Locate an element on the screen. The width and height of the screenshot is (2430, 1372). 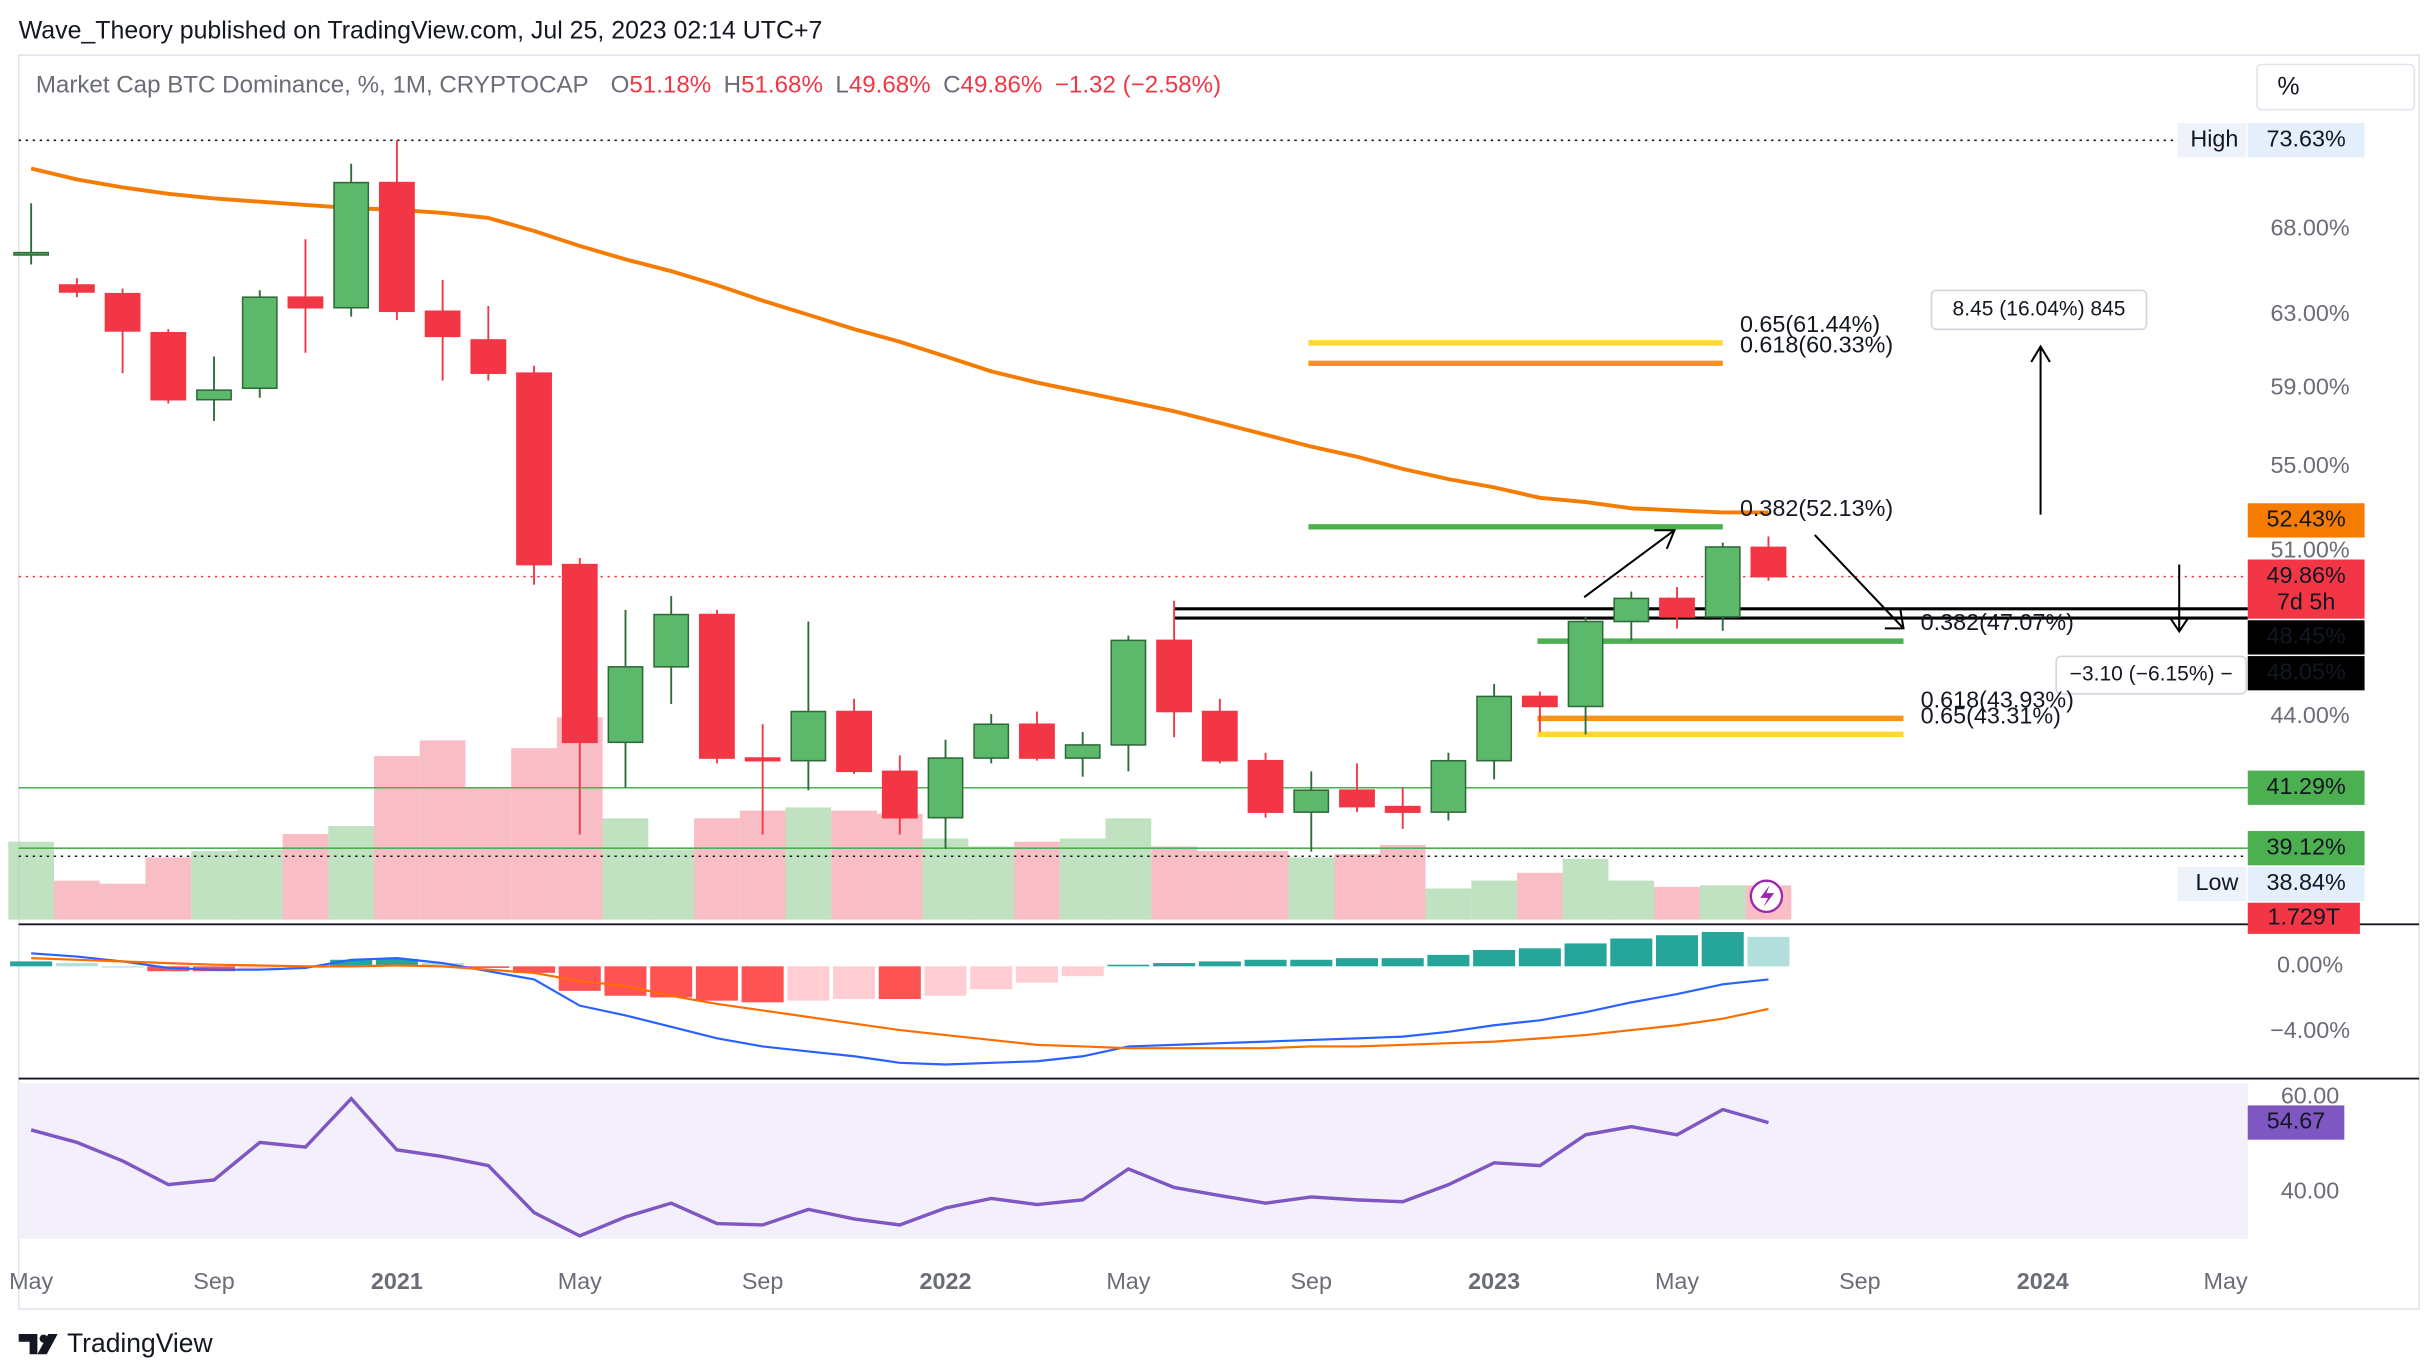
rsi-line is located at coordinates (899, 1167).